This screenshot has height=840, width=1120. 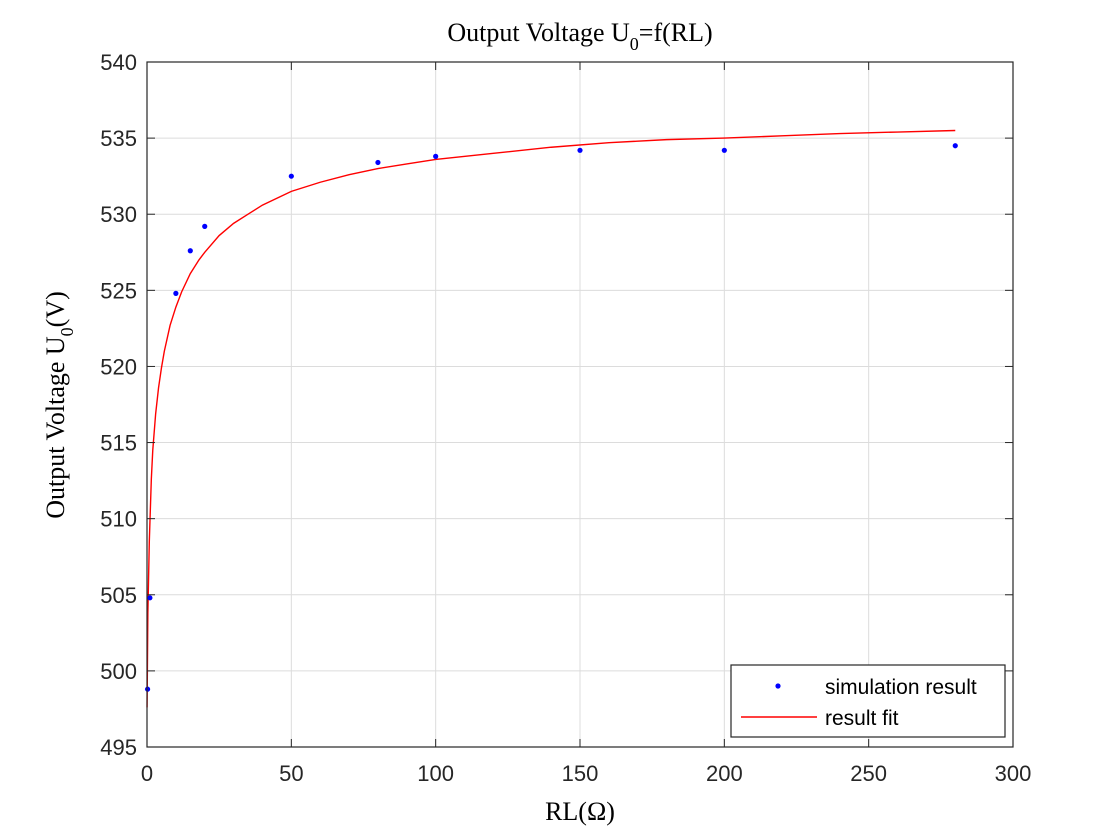 What do you see at coordinates (868, 773) in the screenshot?
I see `x-tick-label: 250` at bounding box center [868, 773].